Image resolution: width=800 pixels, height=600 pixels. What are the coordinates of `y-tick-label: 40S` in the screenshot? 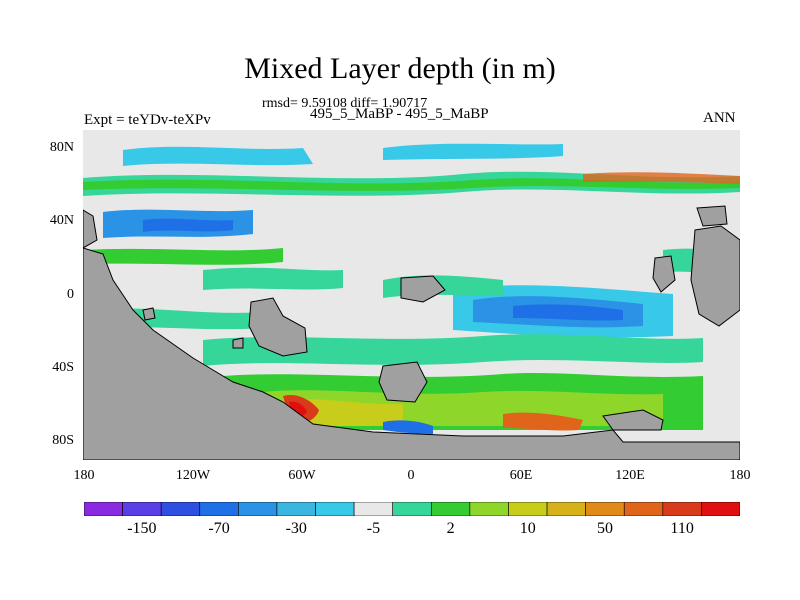 It's located at (63, 367).